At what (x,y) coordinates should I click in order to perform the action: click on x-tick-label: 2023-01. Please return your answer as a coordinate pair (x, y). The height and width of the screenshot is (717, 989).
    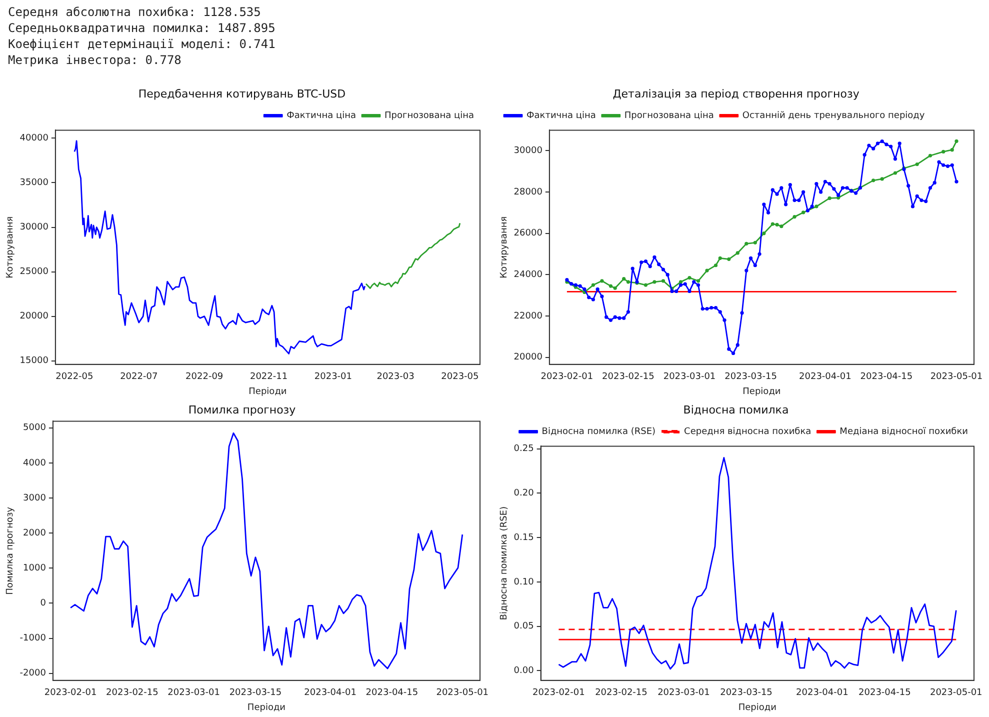
    Looking at the image, I should click on (333, 377).